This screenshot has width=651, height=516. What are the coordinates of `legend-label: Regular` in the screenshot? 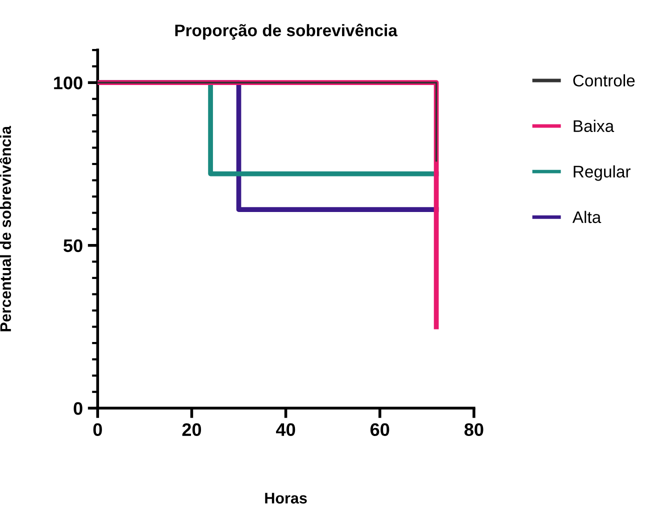 It's located at (602, 173).